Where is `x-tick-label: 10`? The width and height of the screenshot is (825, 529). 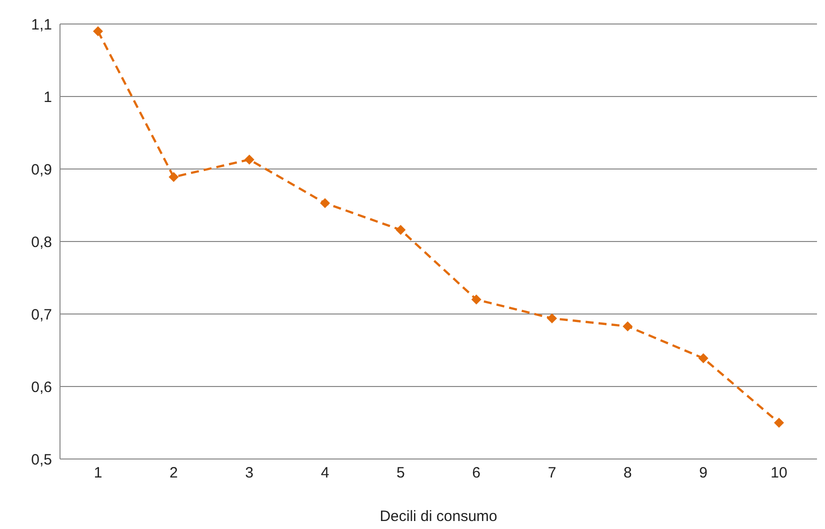
x-tick-label: 10 is located at coordinates (779, 473).